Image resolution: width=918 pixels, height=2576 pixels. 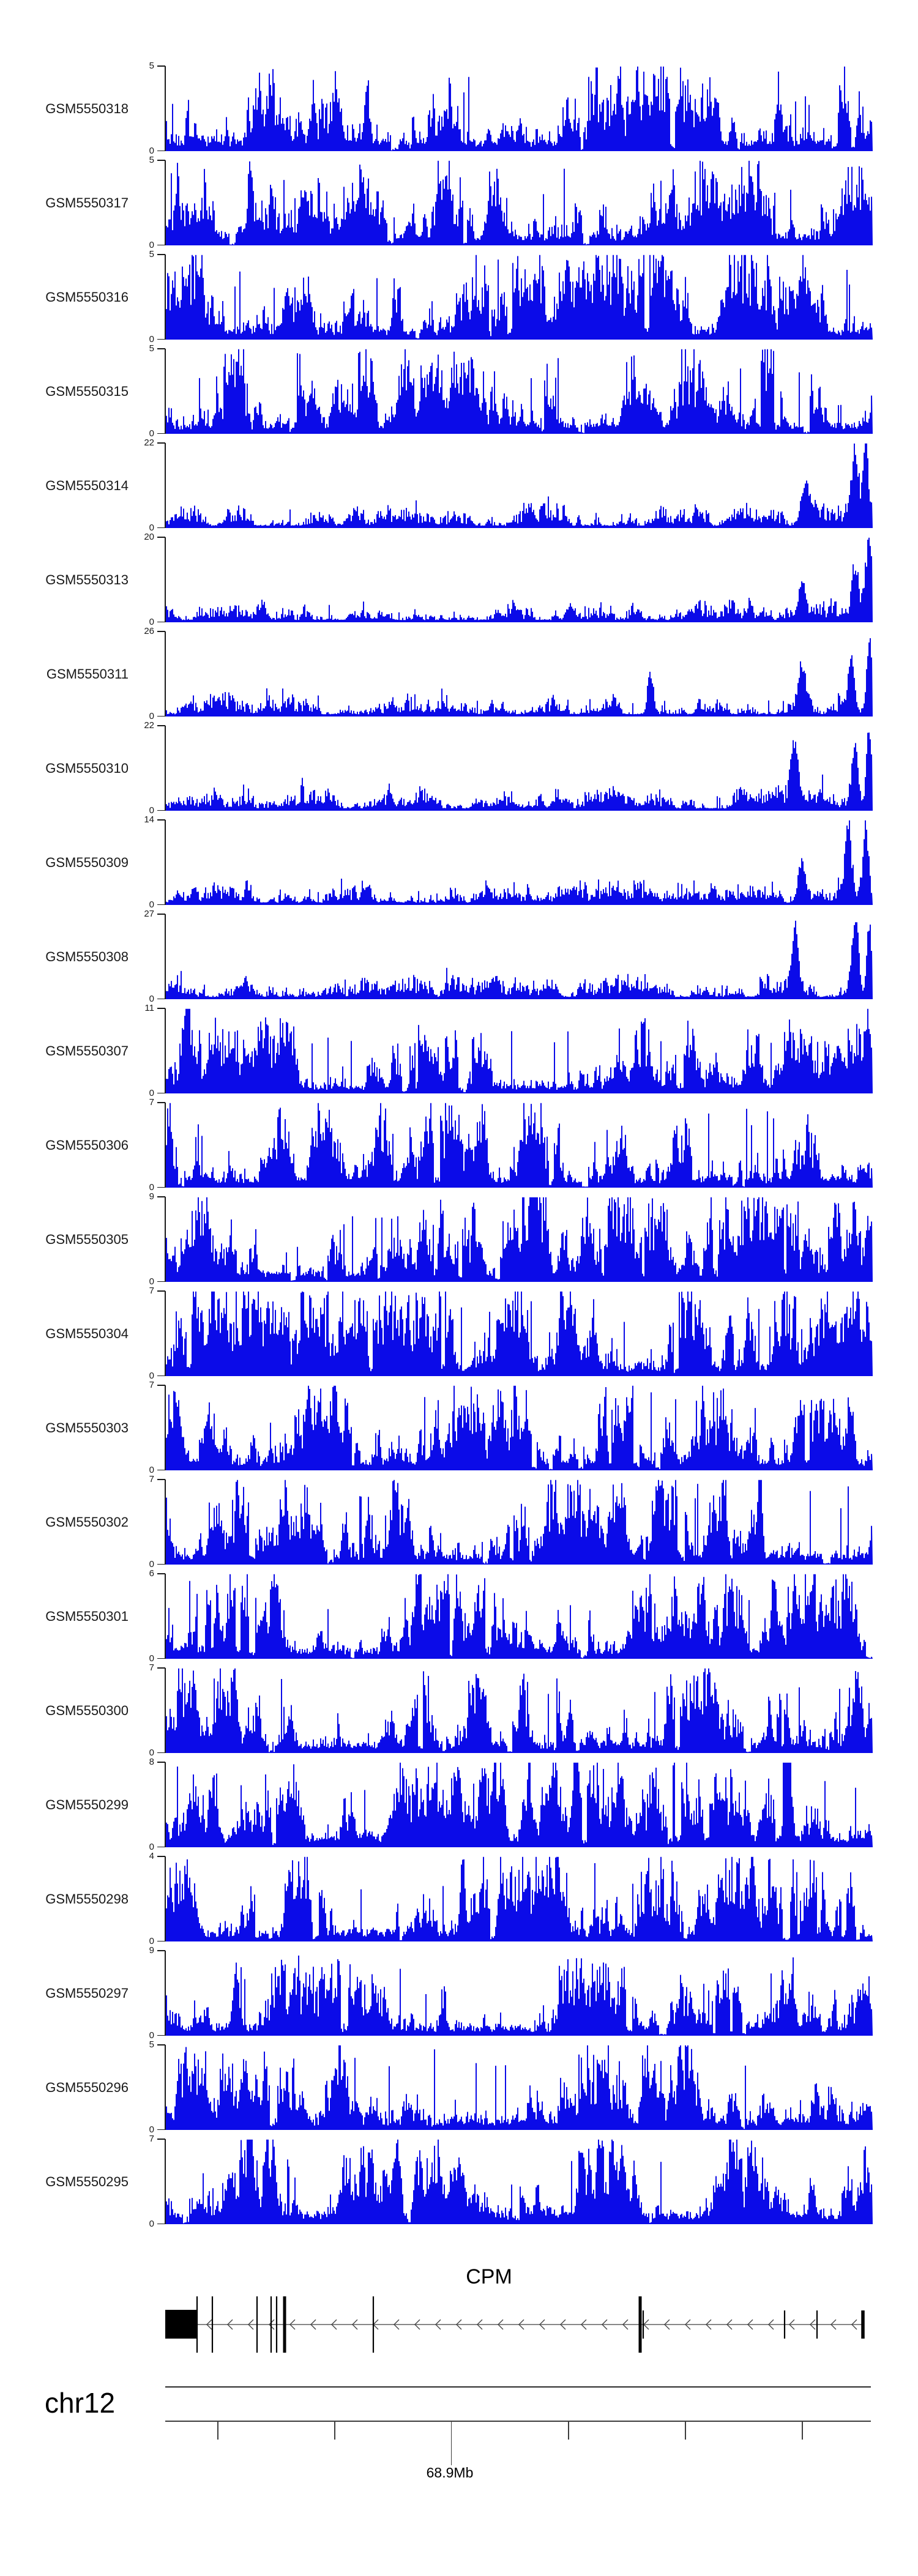 I want to click on track-row: GSM5550318 5 0, so click(x=459, y=110).